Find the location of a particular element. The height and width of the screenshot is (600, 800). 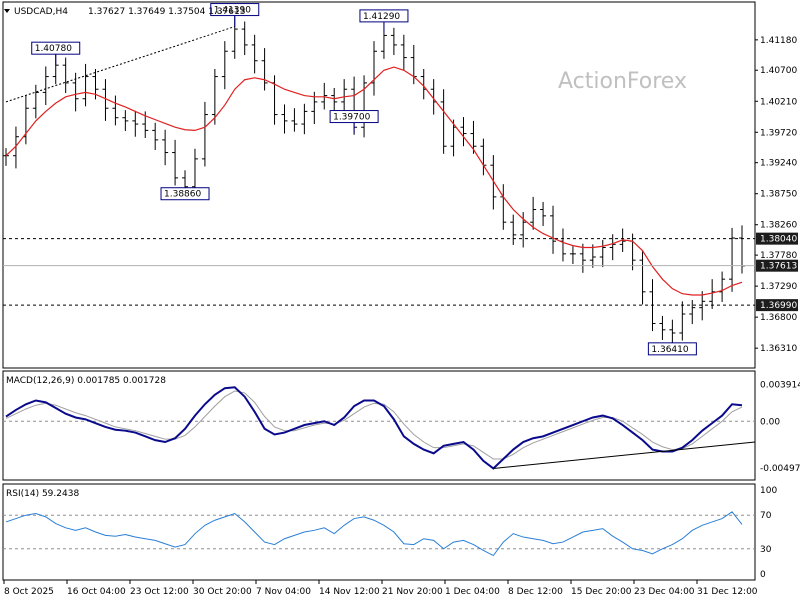

price-tick-label: 1.40210 is located at coordinates (778, 102).